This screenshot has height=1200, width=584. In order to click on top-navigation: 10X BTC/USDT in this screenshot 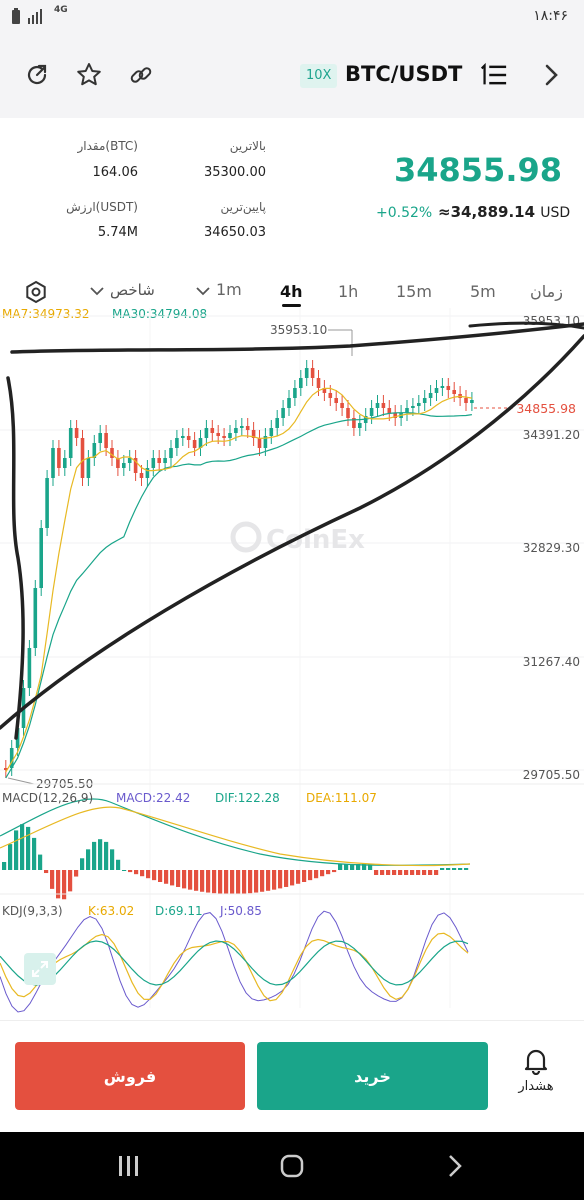, I will do `click(292, 76)`.